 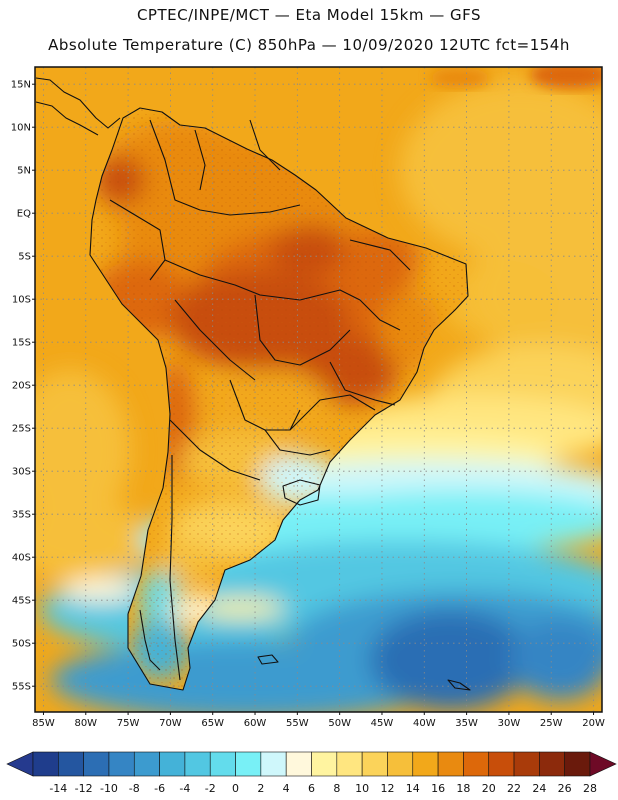 I want to click on colorbar-label: 8, so click(x=336, y=788).